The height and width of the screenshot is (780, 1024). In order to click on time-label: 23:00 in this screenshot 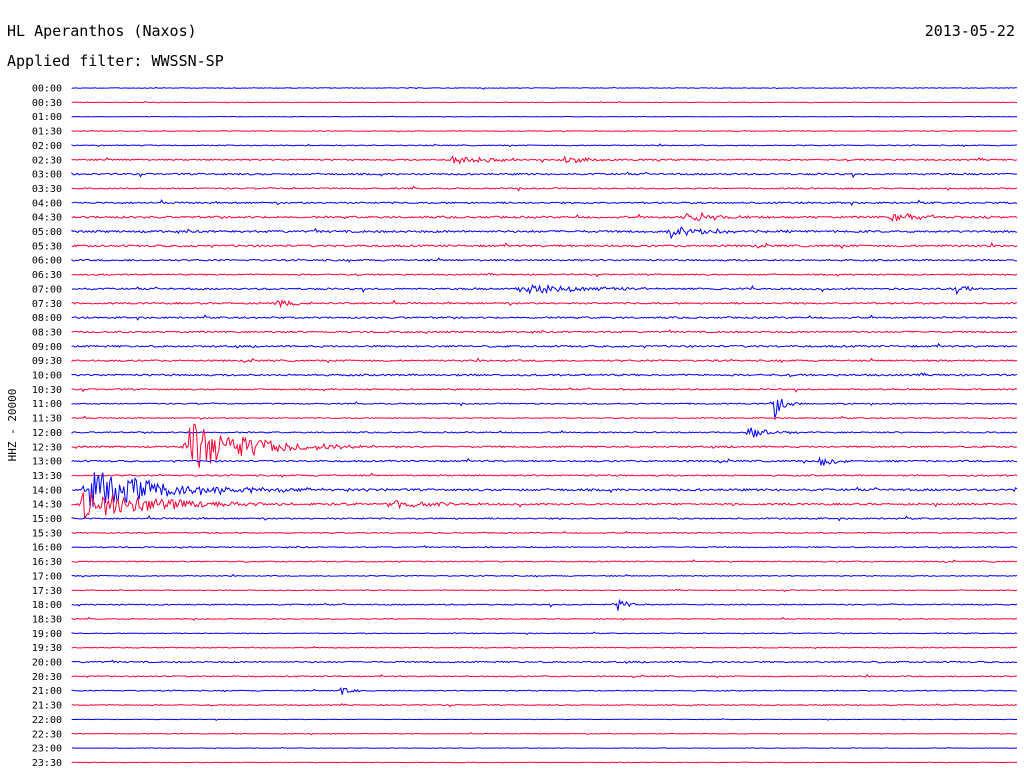, I will do `click(47, 749)`.